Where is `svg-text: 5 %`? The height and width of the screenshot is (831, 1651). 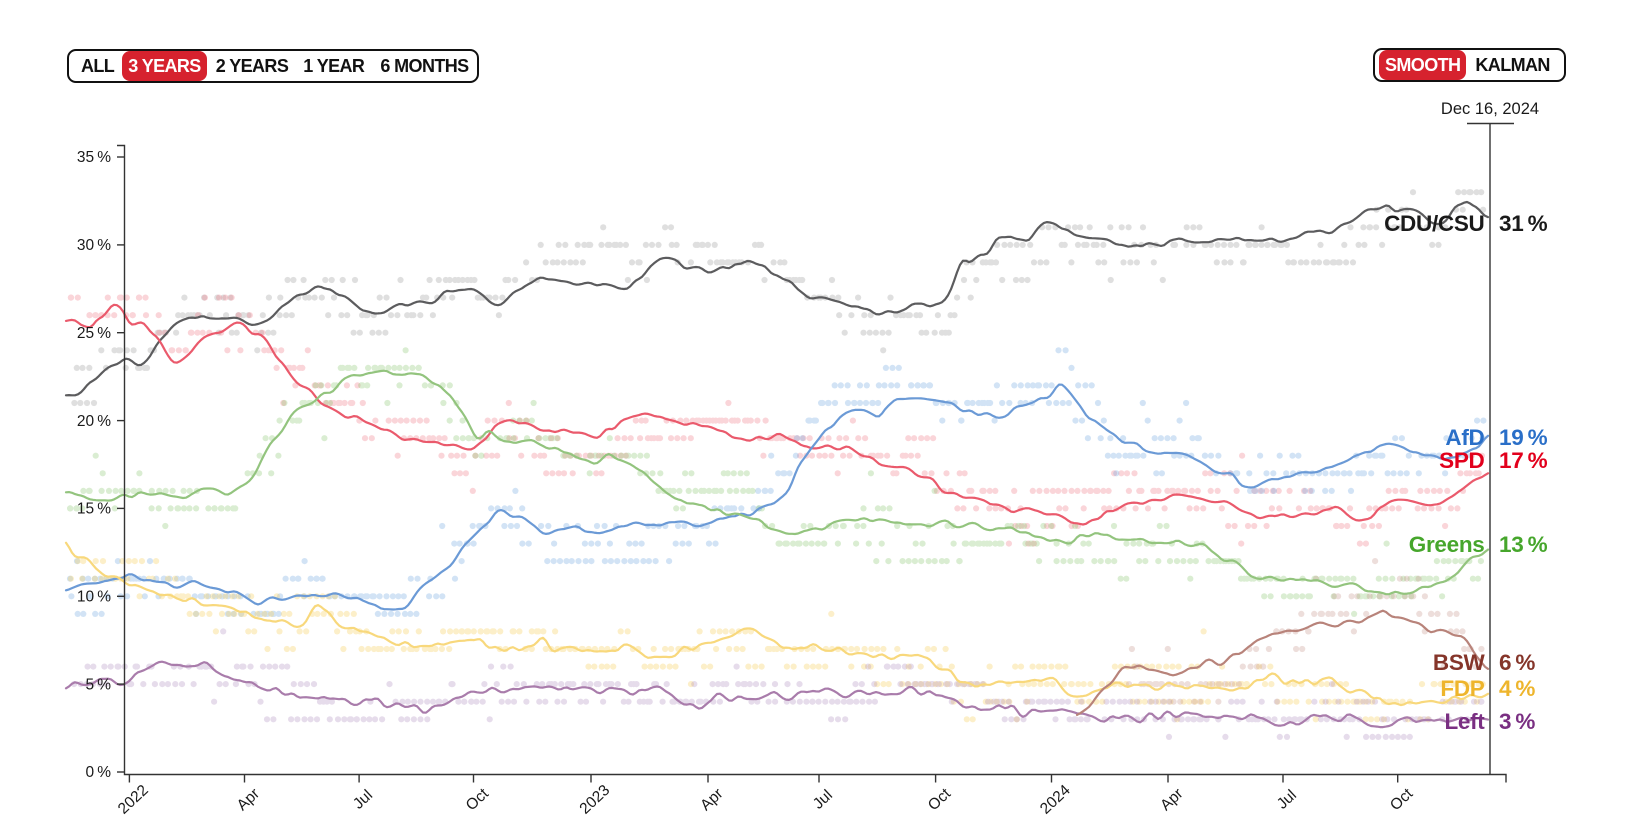
svg-text: 5 % is located at coordinates (98, 684).